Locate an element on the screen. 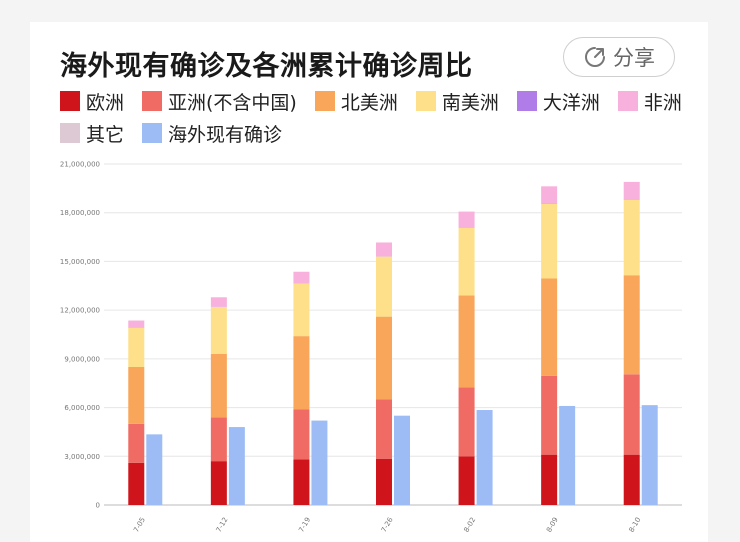  legend-item-north-america: 北美洲 is located at coordinates (356, 102).